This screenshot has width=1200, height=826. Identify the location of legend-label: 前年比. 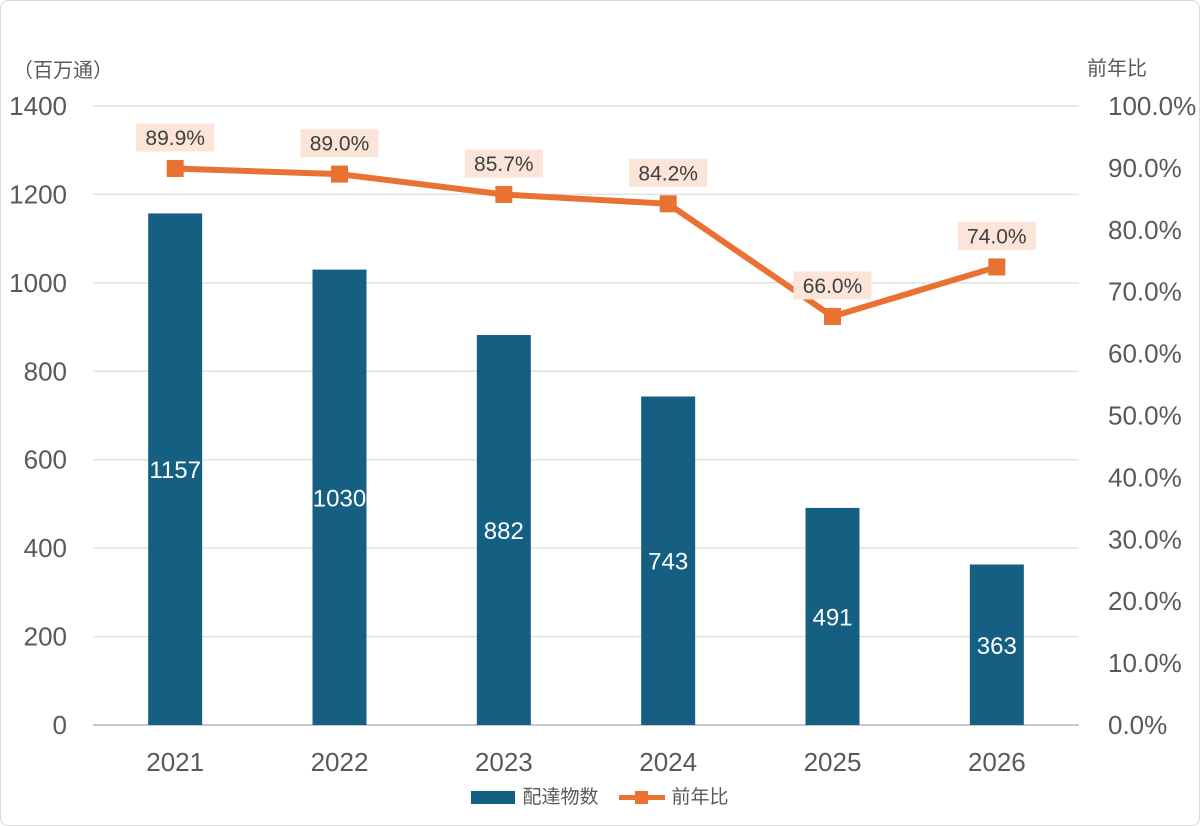
(700, 797).